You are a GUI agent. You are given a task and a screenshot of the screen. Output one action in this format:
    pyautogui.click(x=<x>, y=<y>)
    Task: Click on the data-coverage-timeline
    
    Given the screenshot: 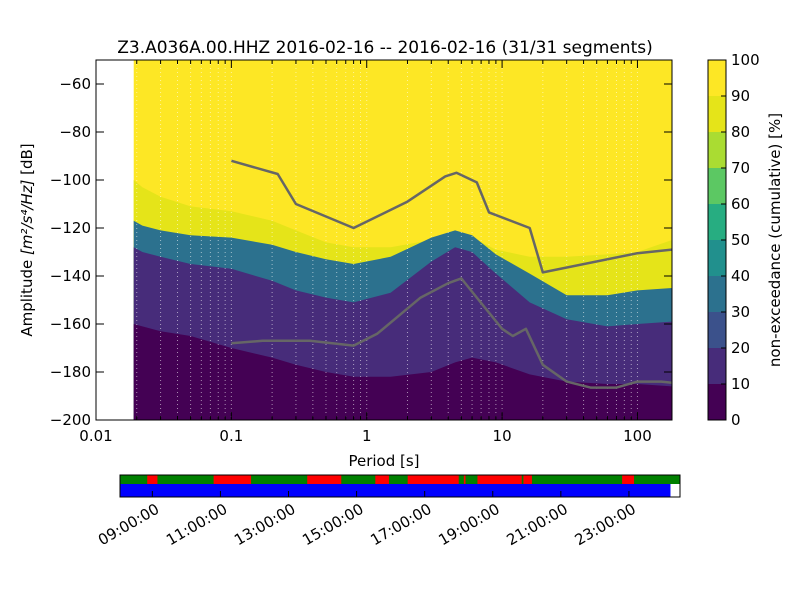 What is the action you would take?
    pyautogui.click(x=400, y=486)
    